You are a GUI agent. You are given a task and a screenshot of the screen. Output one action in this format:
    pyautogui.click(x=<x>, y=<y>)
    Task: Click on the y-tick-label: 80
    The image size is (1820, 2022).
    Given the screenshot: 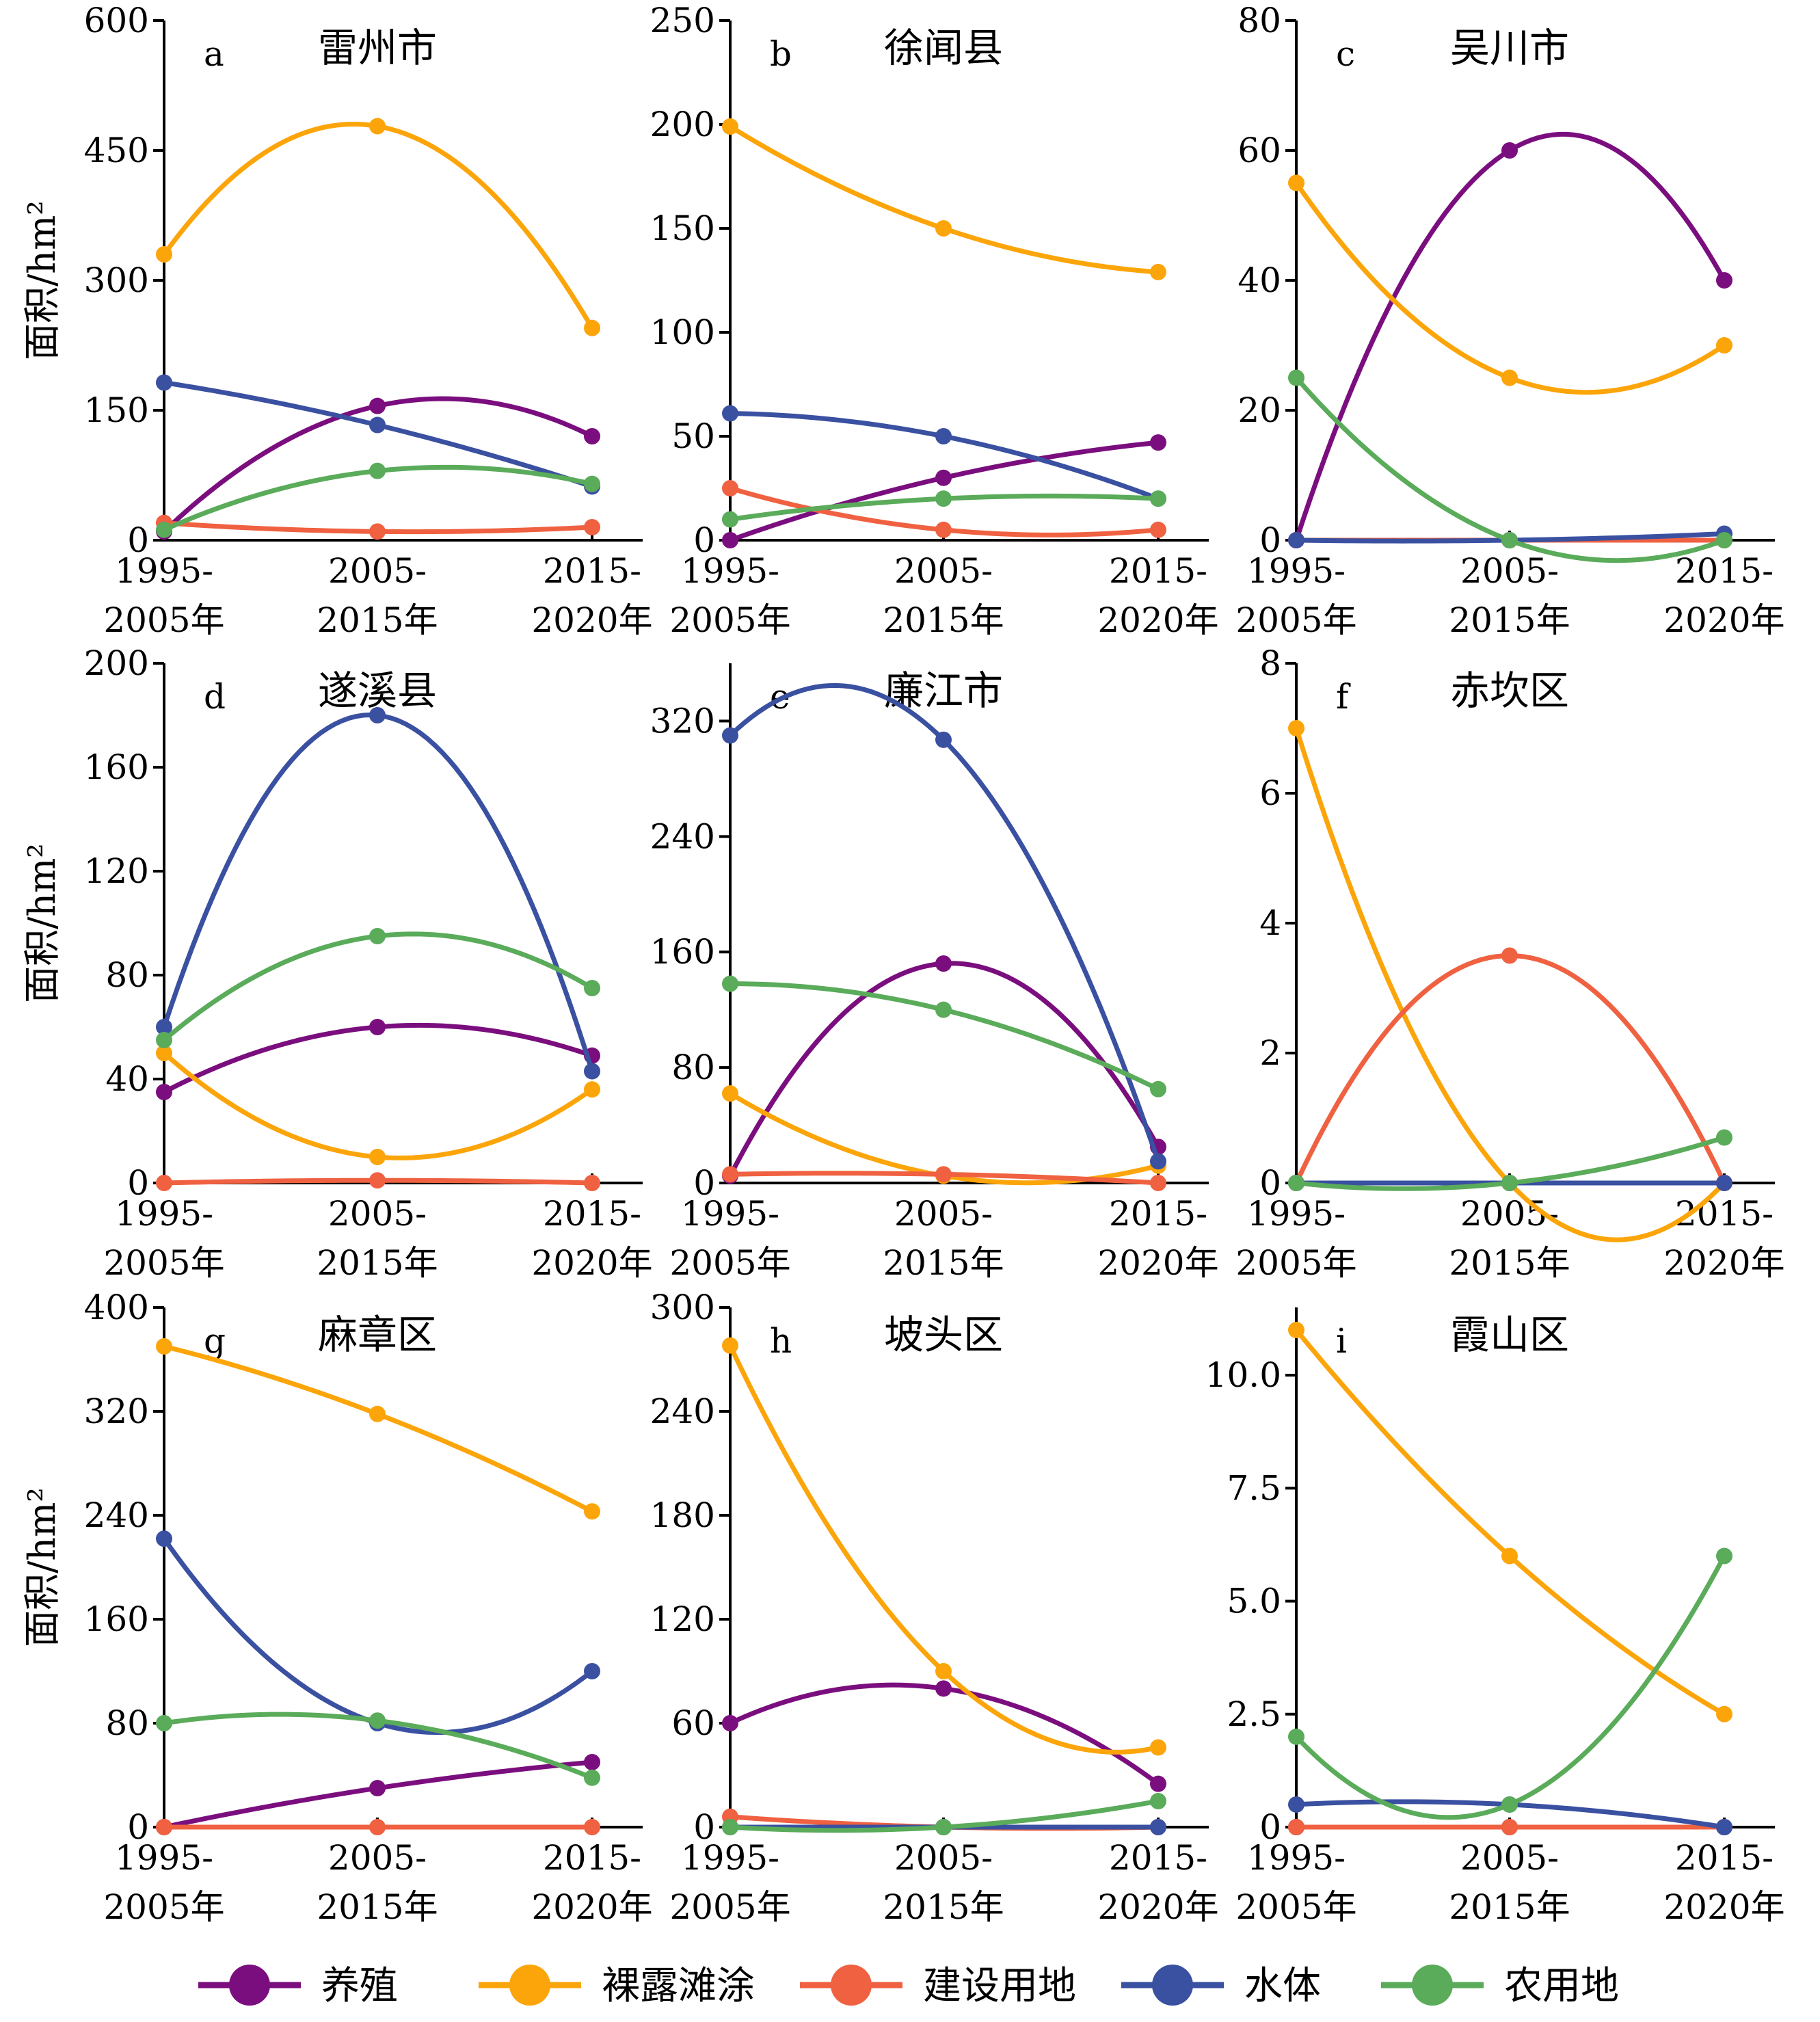 What is the action you would take?
    pyautogui.click(x=127, y=1723)
    